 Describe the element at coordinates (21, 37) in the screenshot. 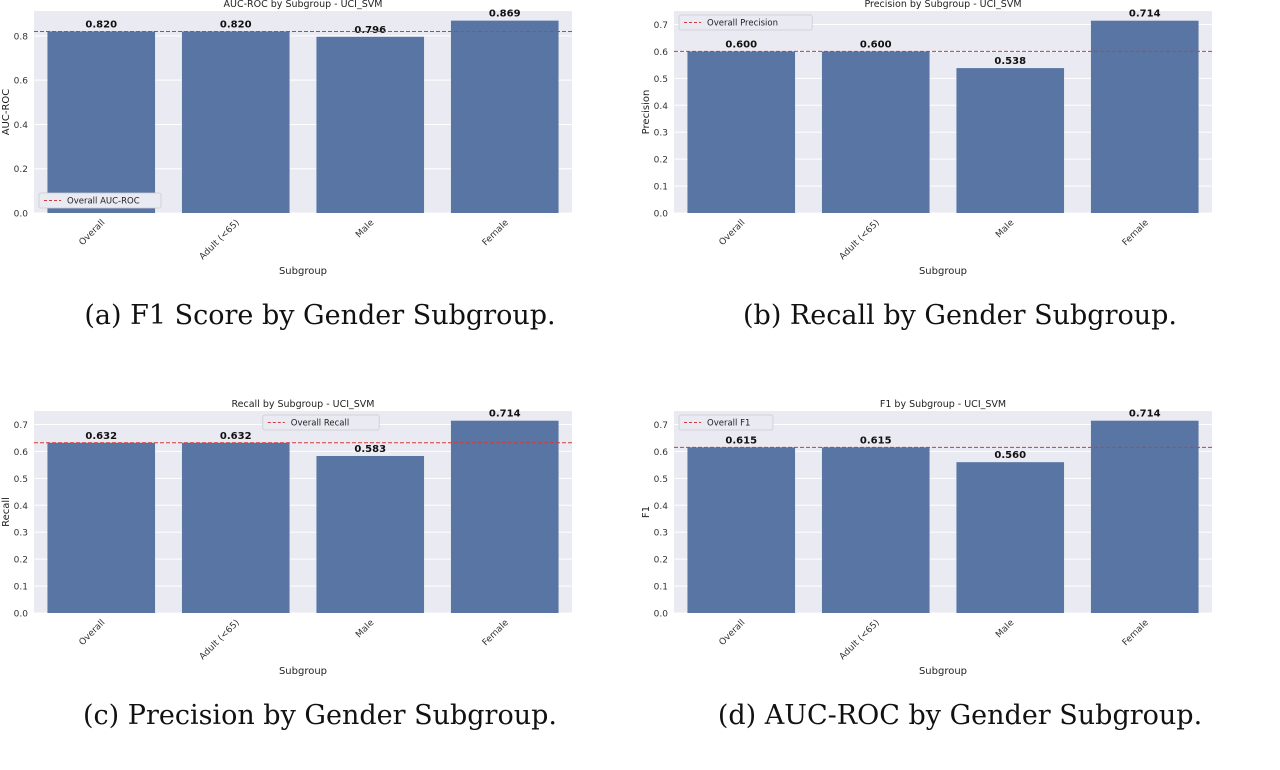

I see `y-tick-label: 0.8` at that location.